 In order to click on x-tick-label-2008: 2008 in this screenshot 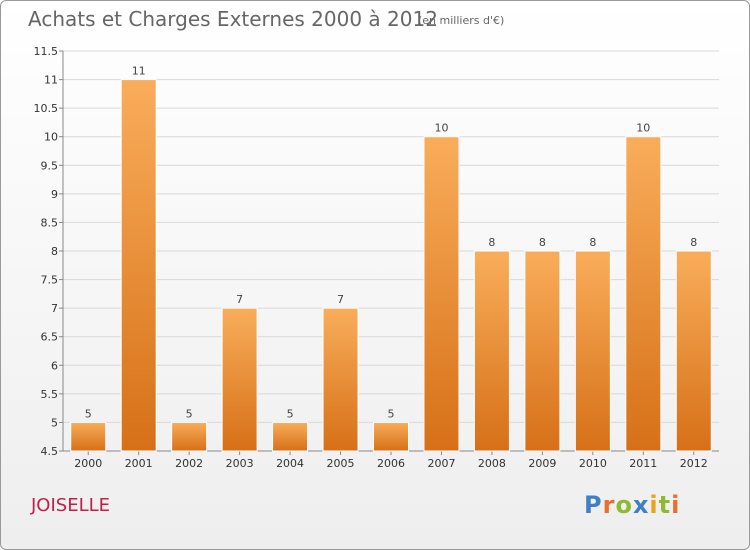, I will do `click(492, 463)`.